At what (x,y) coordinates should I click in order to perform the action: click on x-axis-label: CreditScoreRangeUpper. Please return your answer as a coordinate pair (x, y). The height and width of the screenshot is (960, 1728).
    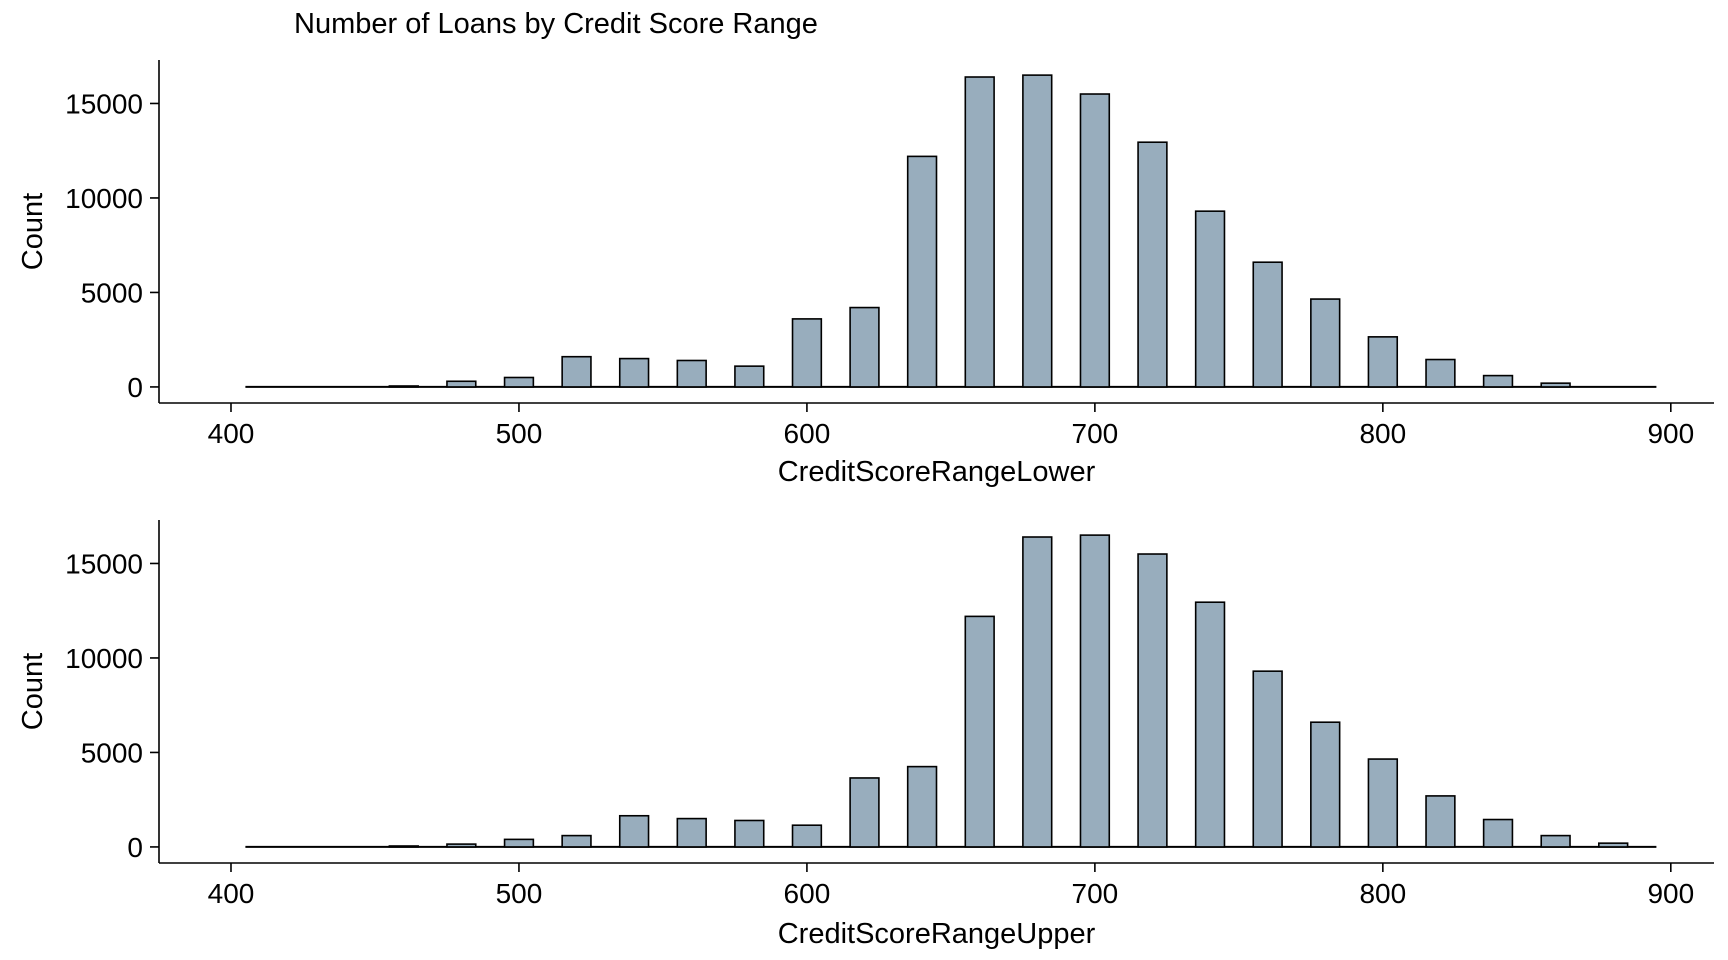
    Looking at the image, I should click on (937, 934).